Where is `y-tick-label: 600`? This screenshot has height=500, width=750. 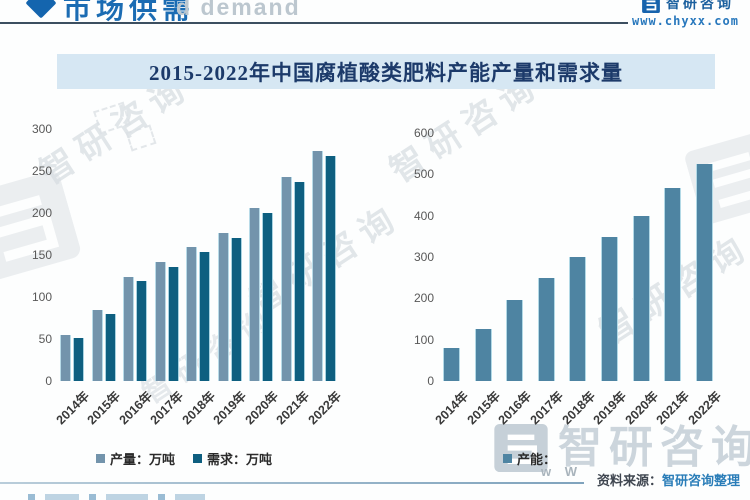
y-tick-label: 600 is located at coordinates (423, 133).